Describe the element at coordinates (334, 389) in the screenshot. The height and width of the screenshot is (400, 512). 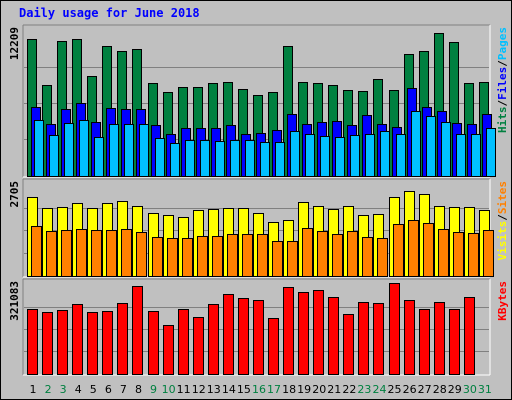
I see `day-label-21: 21` at that location.